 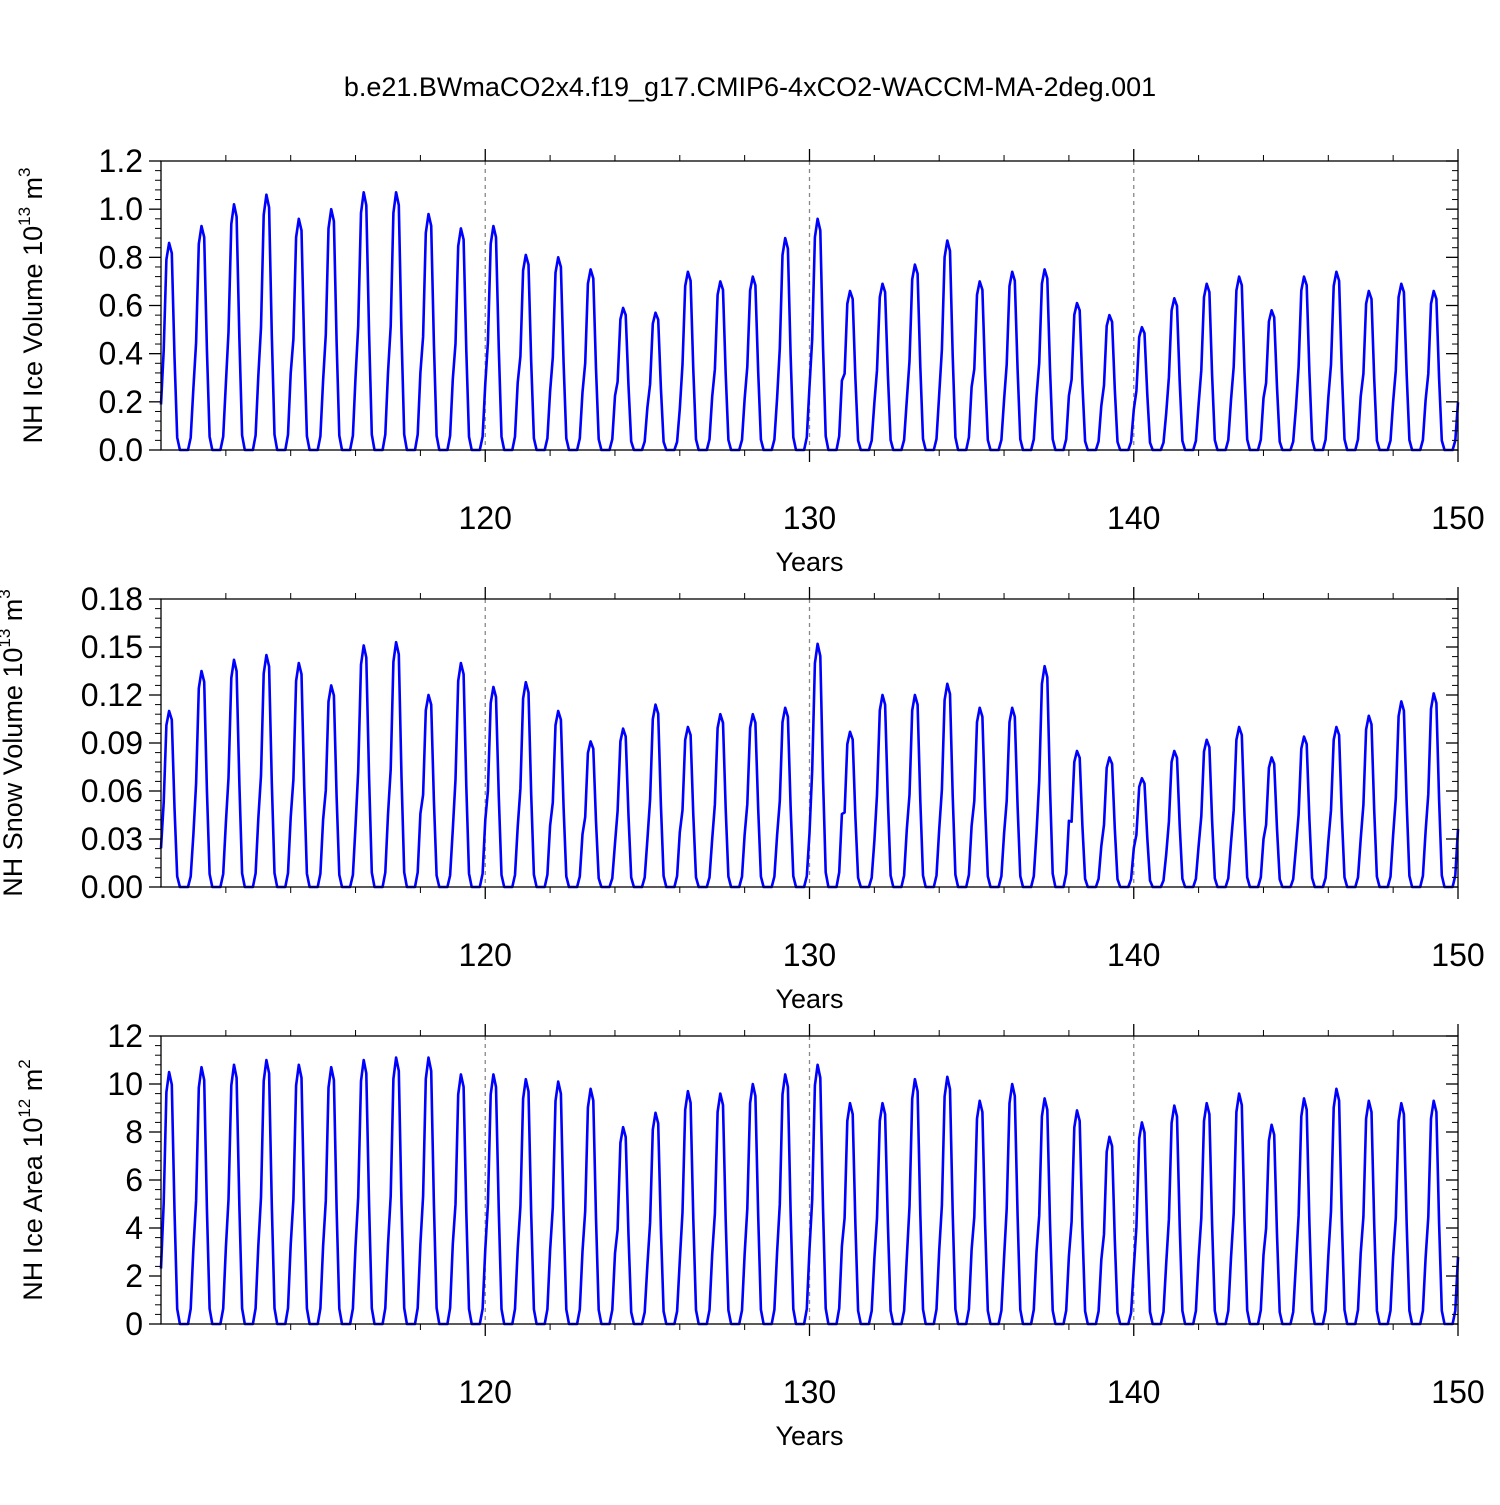 What do you see at coordinates (125, 1084) in the screenshot?
I see `y-tick-label: 10` at bounding box center [125, 1084].